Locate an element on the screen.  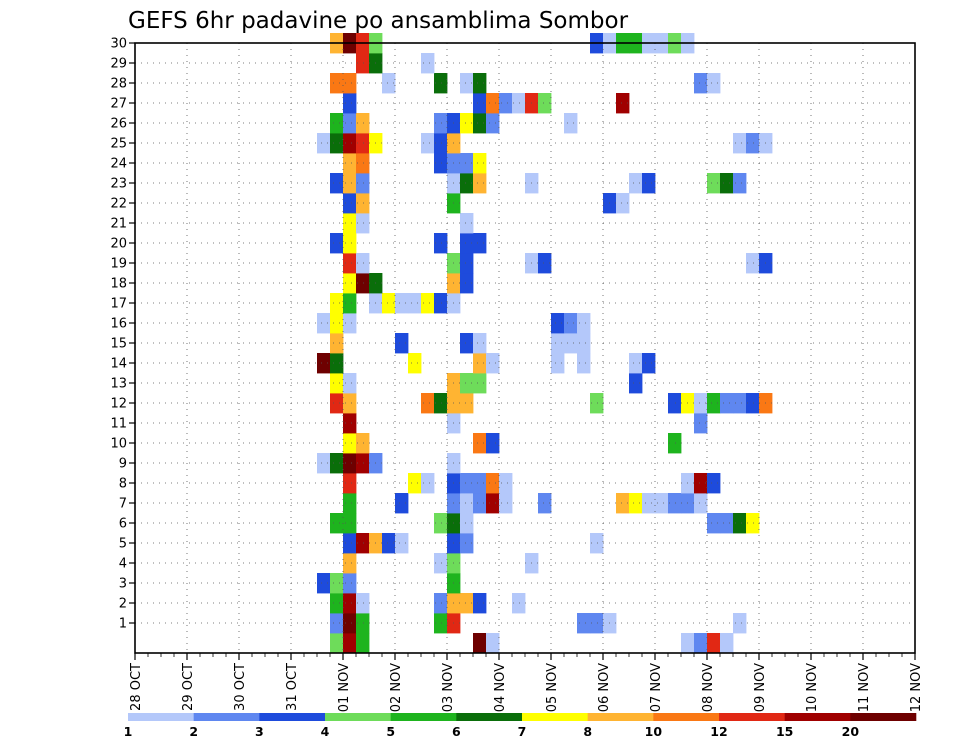
y-tick-label: 19 is located at coordinates (118, 264).